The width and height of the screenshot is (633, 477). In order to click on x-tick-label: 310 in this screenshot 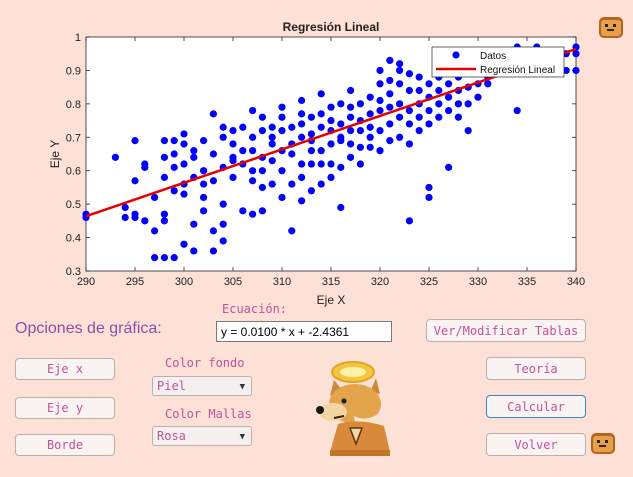, I will do `click(282, 282)`.